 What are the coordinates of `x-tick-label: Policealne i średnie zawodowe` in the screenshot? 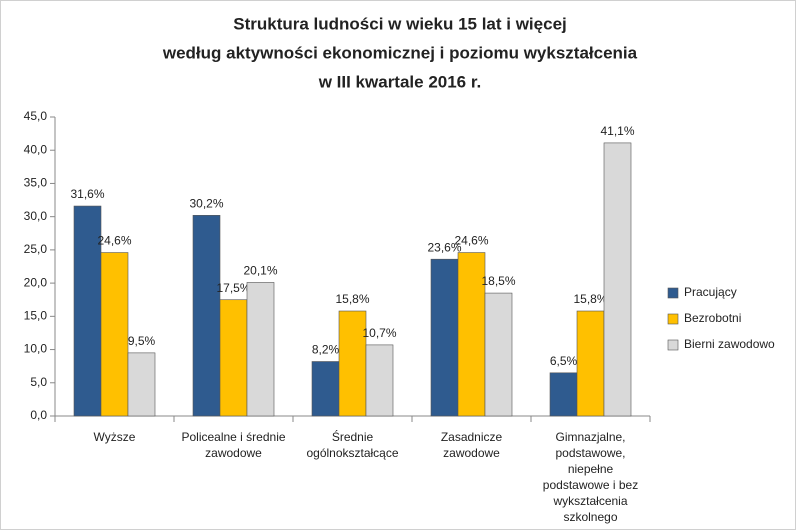 It's located at (233, 445).